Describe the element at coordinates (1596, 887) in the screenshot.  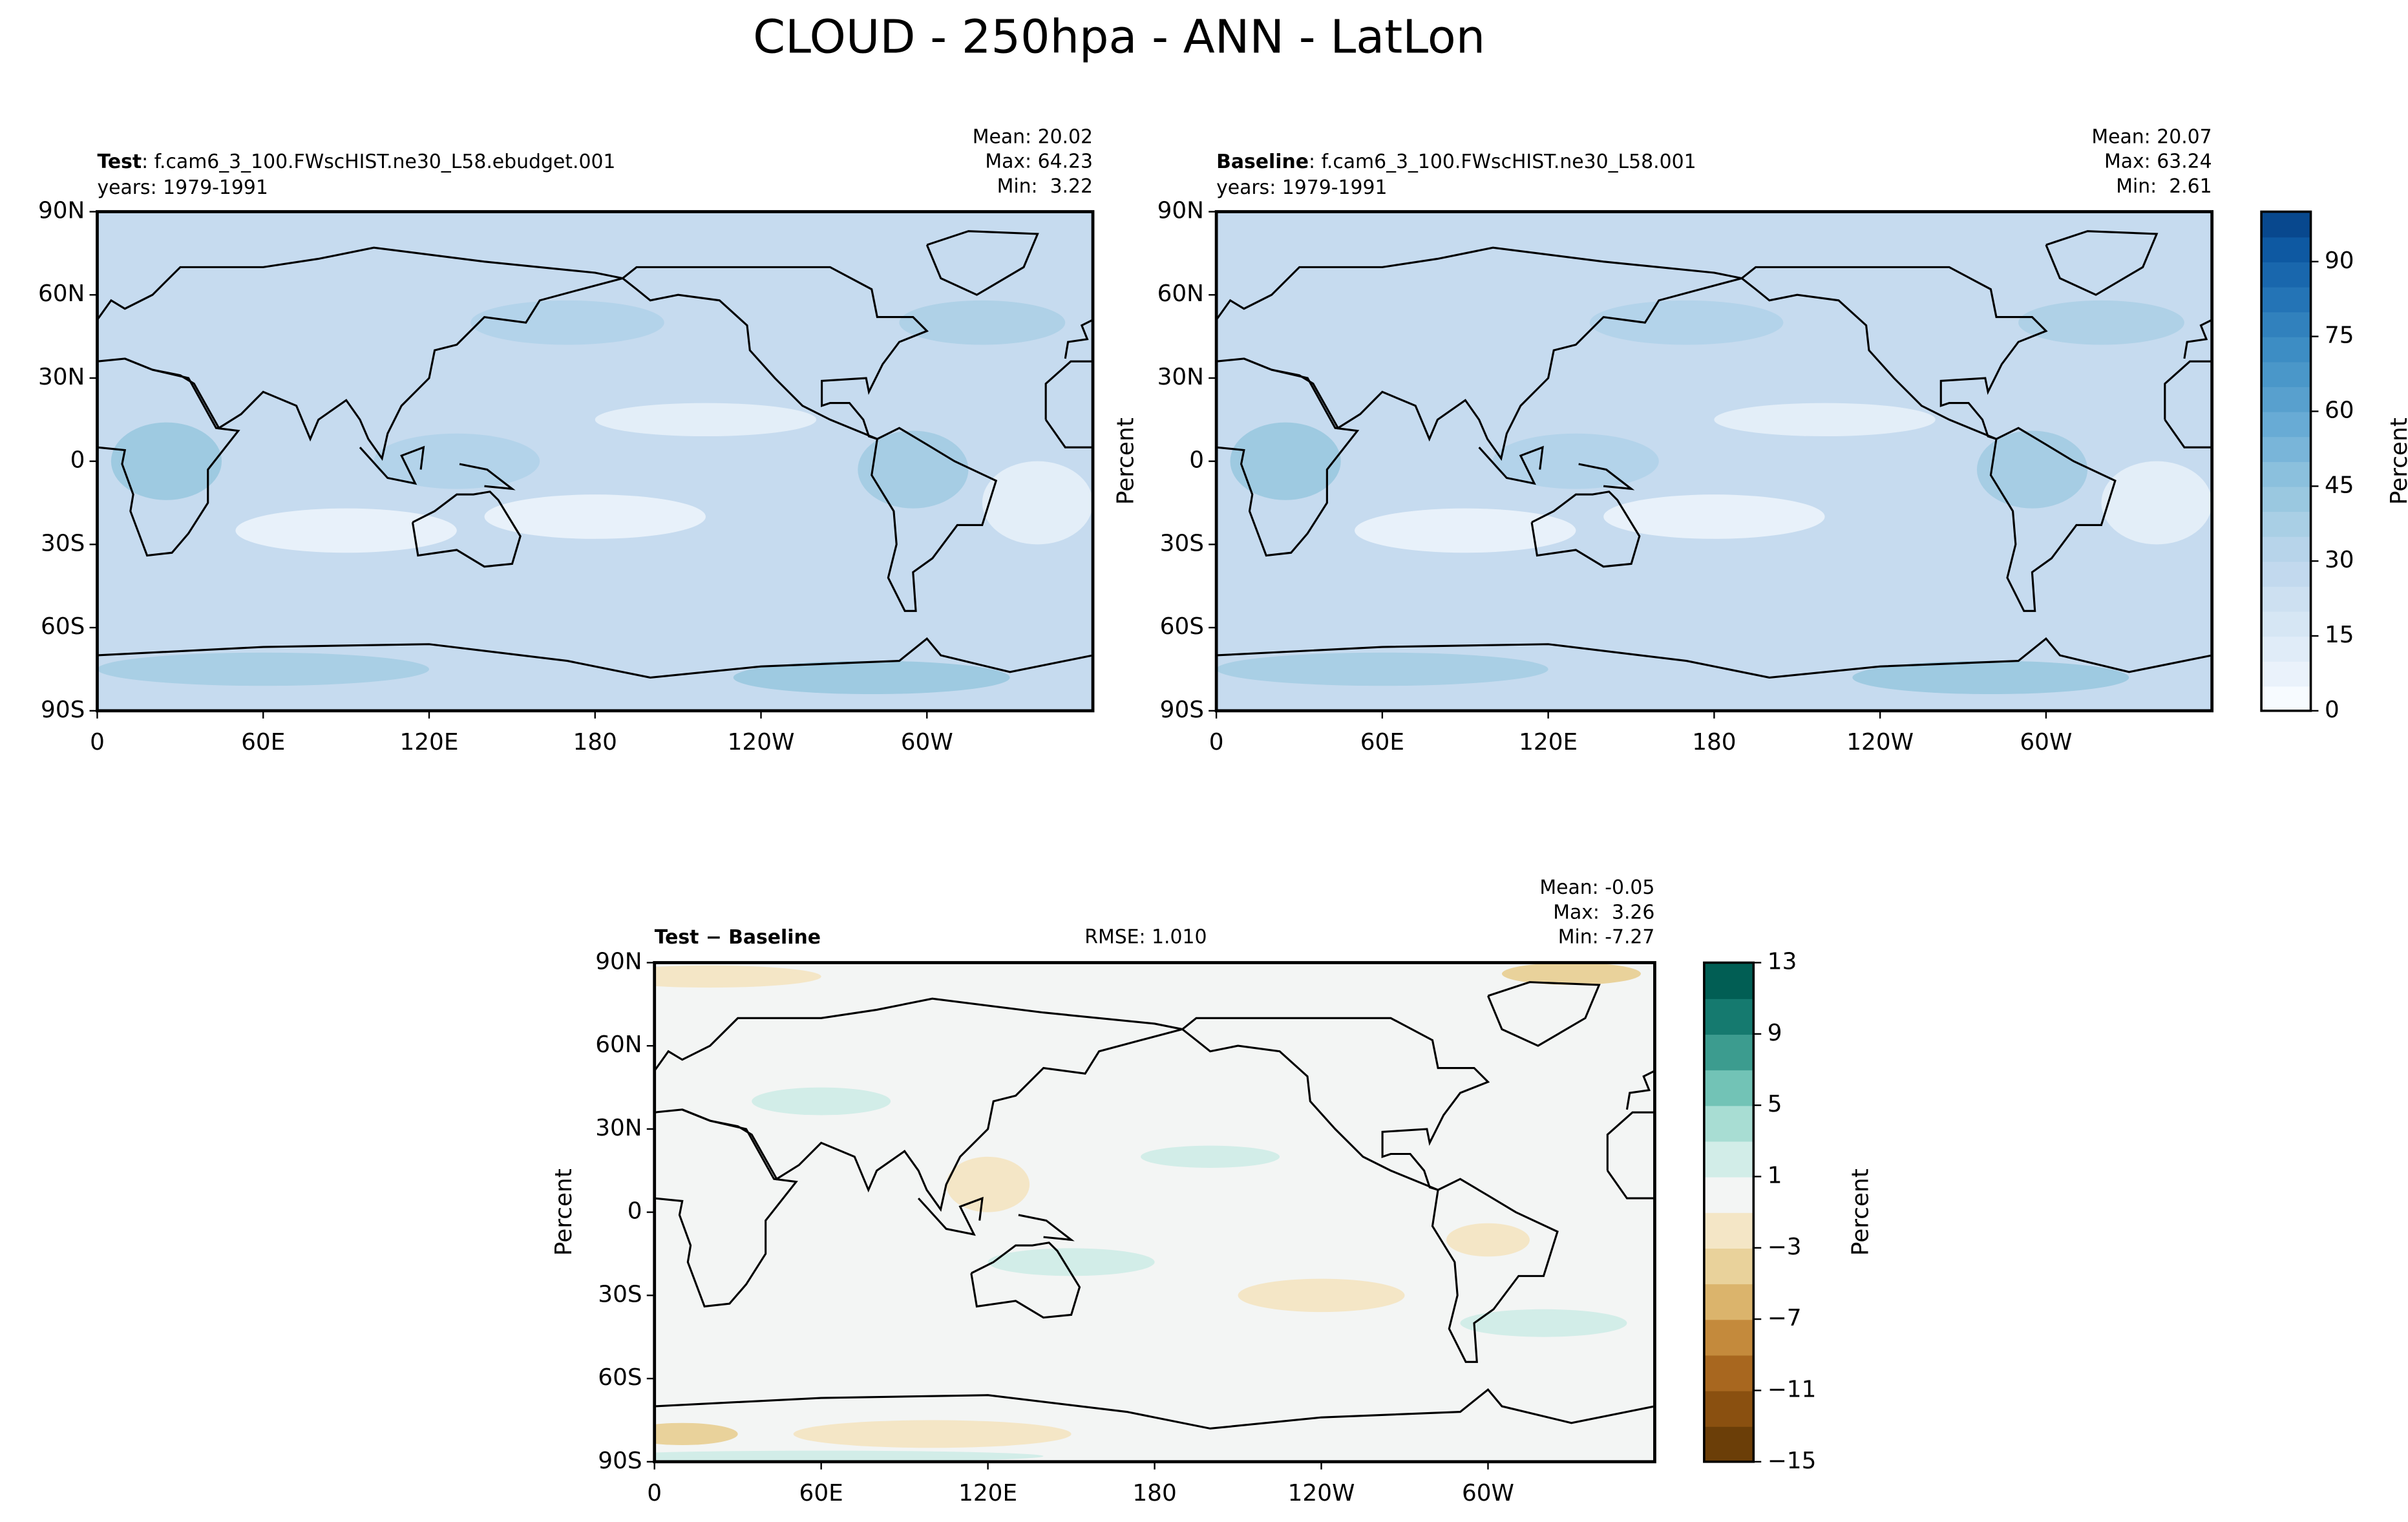
I see `panel-stat: Mean: -0.05` at that location.